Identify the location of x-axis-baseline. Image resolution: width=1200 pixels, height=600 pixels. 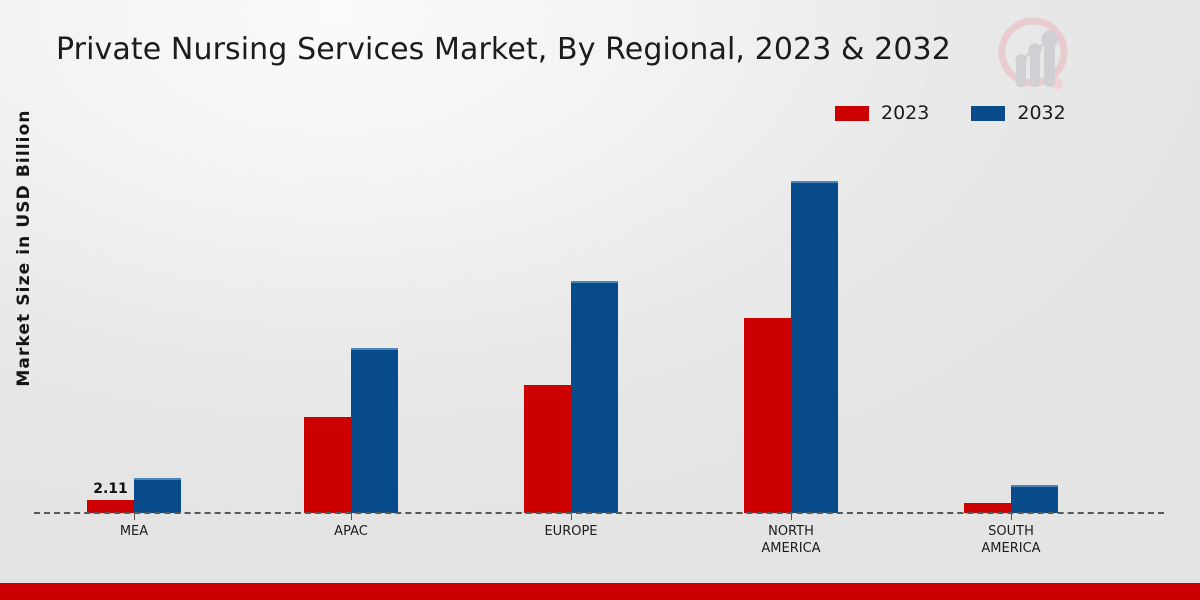
(599, 513).